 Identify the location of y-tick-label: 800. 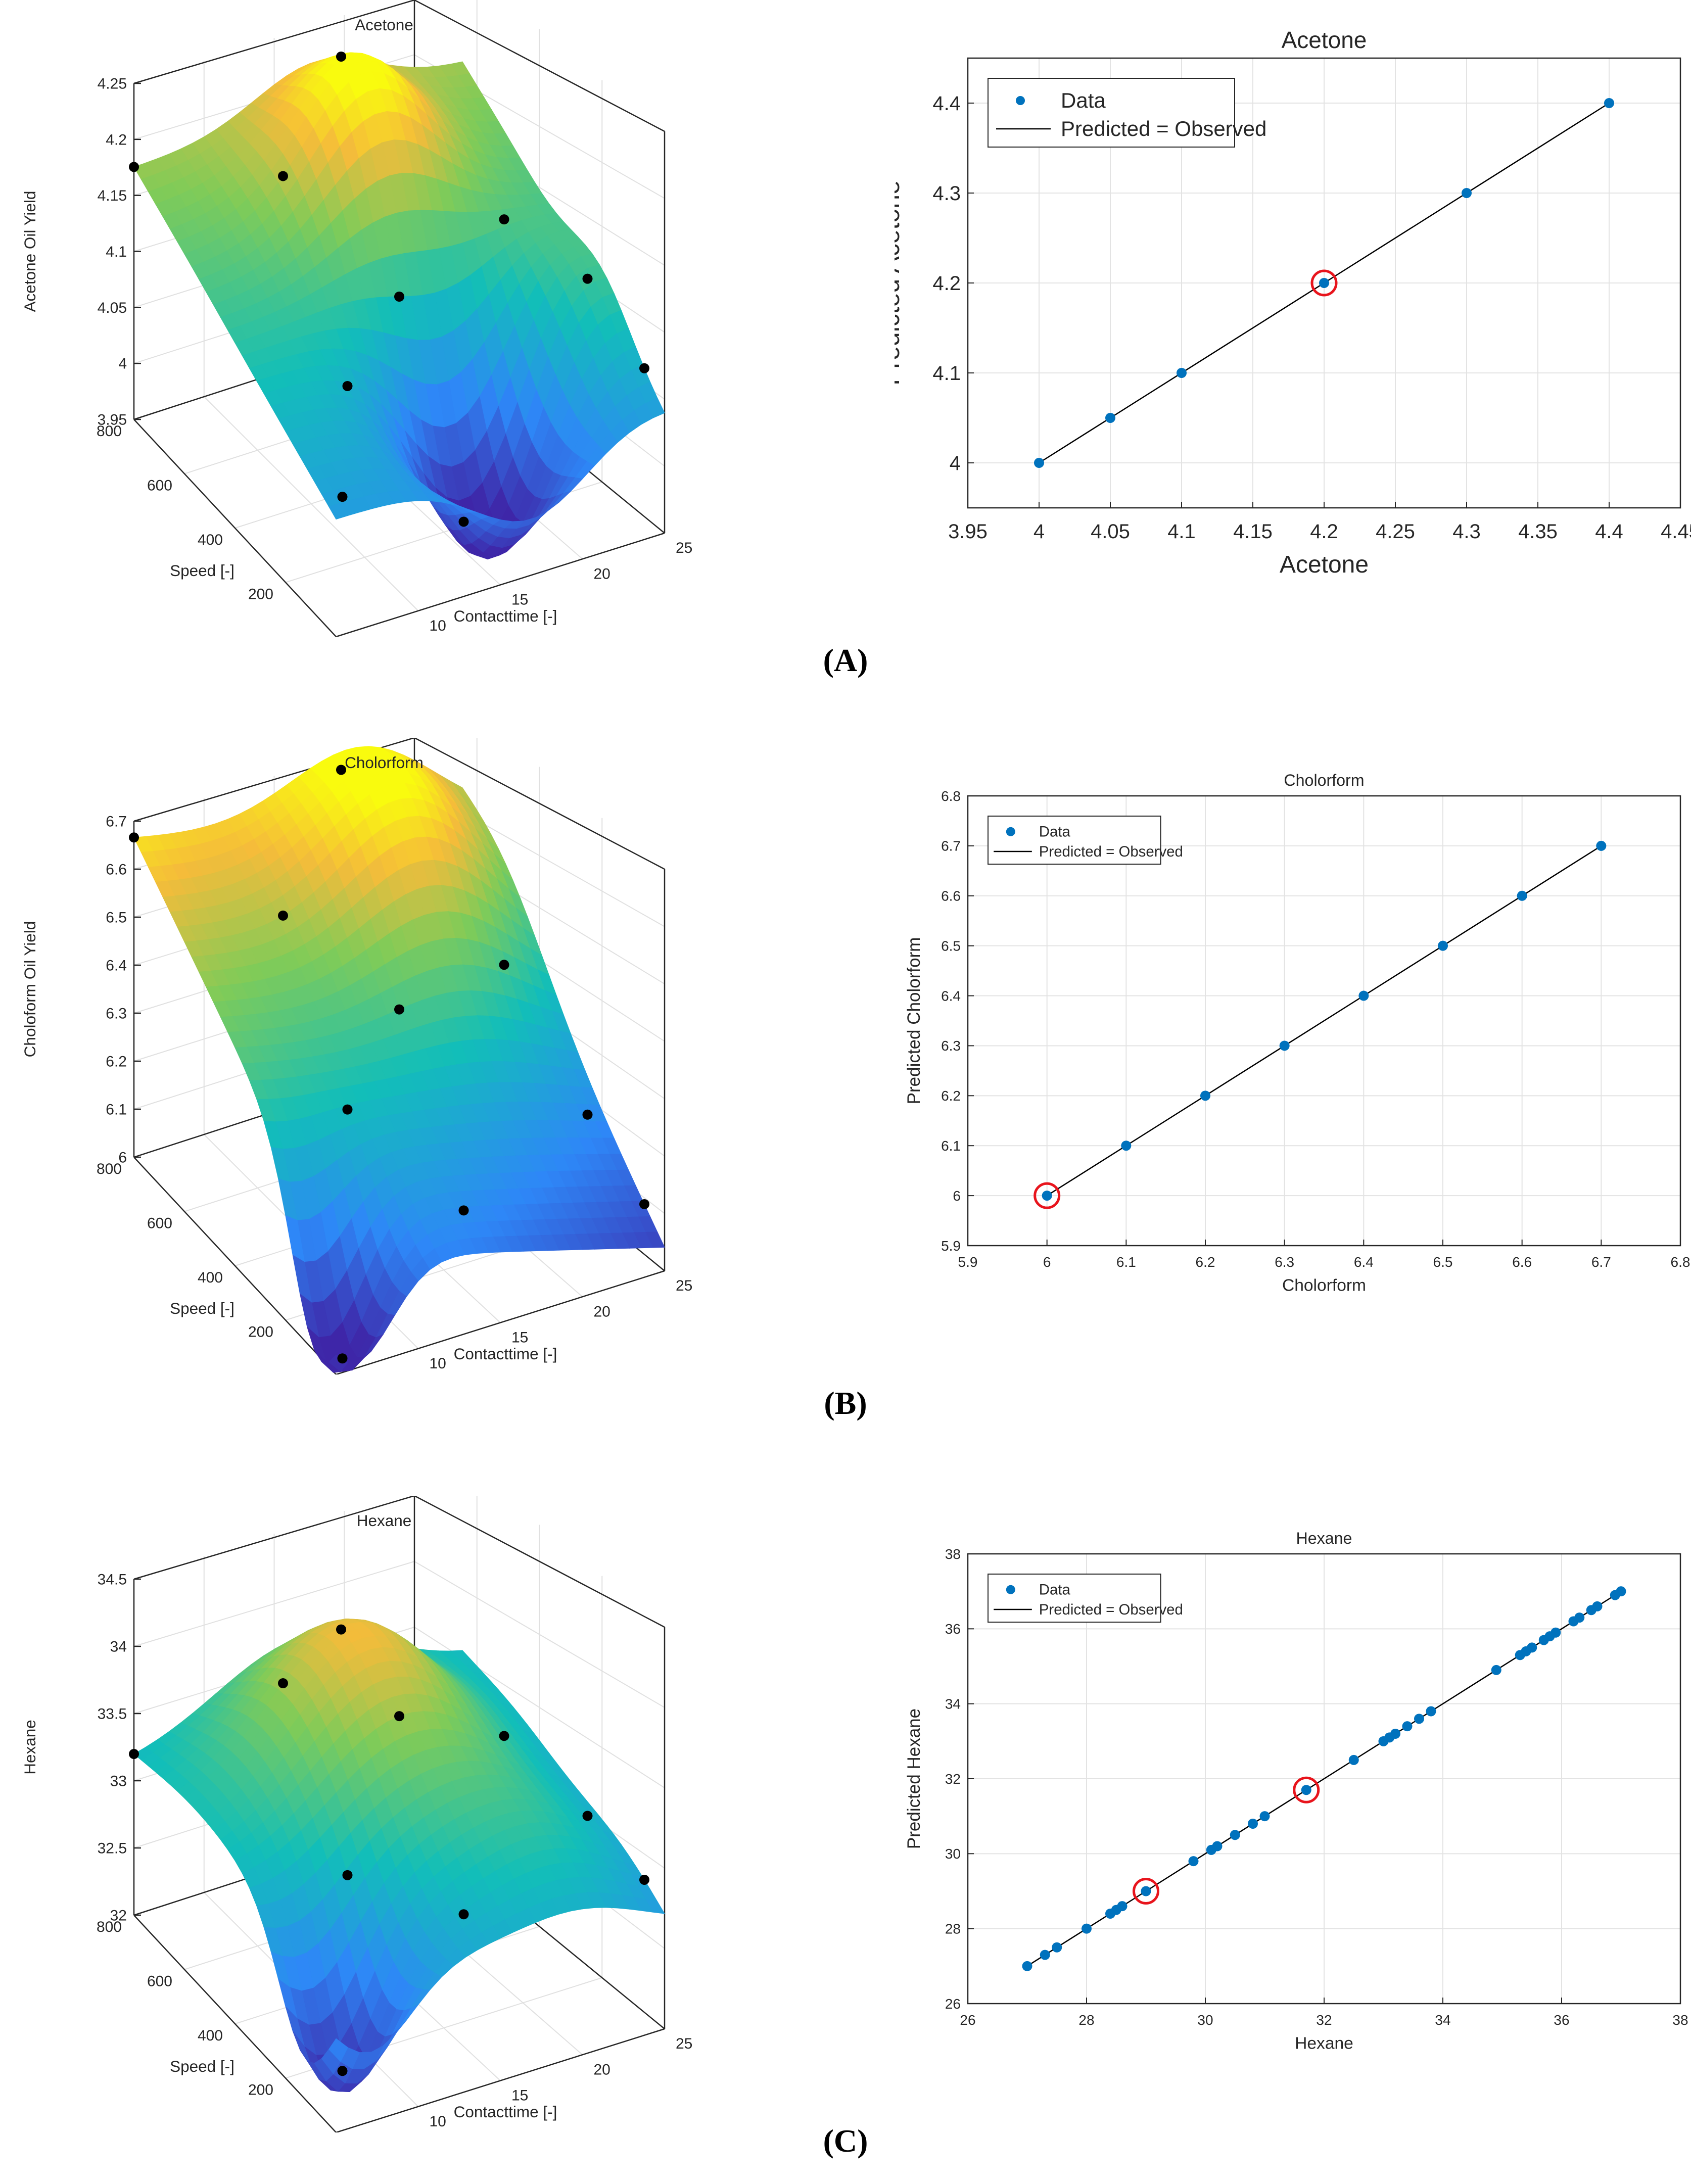
(109, 1169).